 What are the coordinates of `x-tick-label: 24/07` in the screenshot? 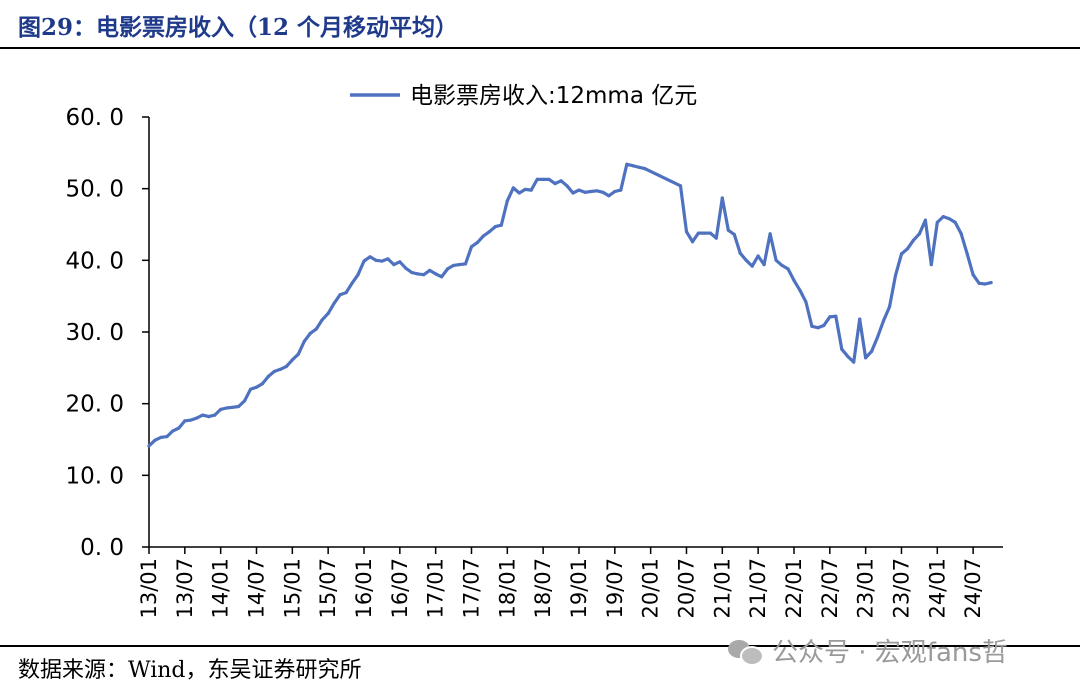 It's located at (973, 588).